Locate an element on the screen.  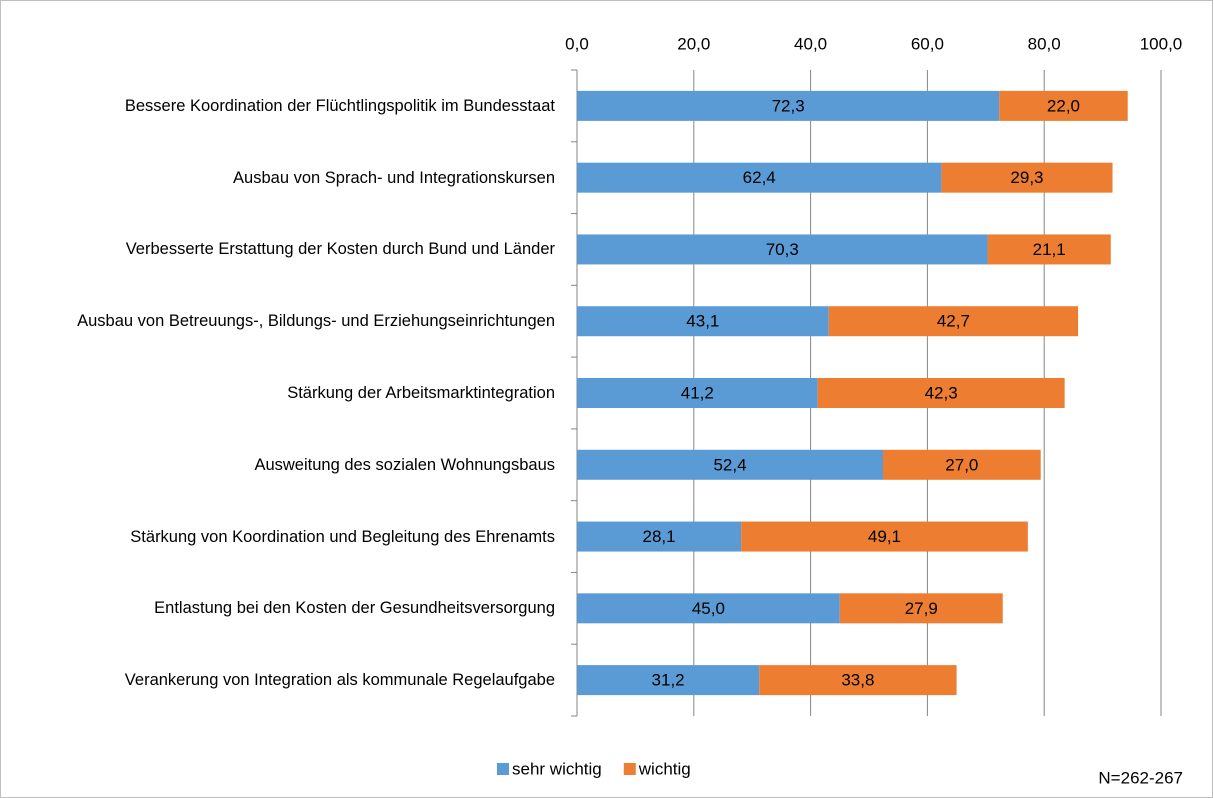
x-tick-label: 80,0 is located at coordinates (1044, 43).